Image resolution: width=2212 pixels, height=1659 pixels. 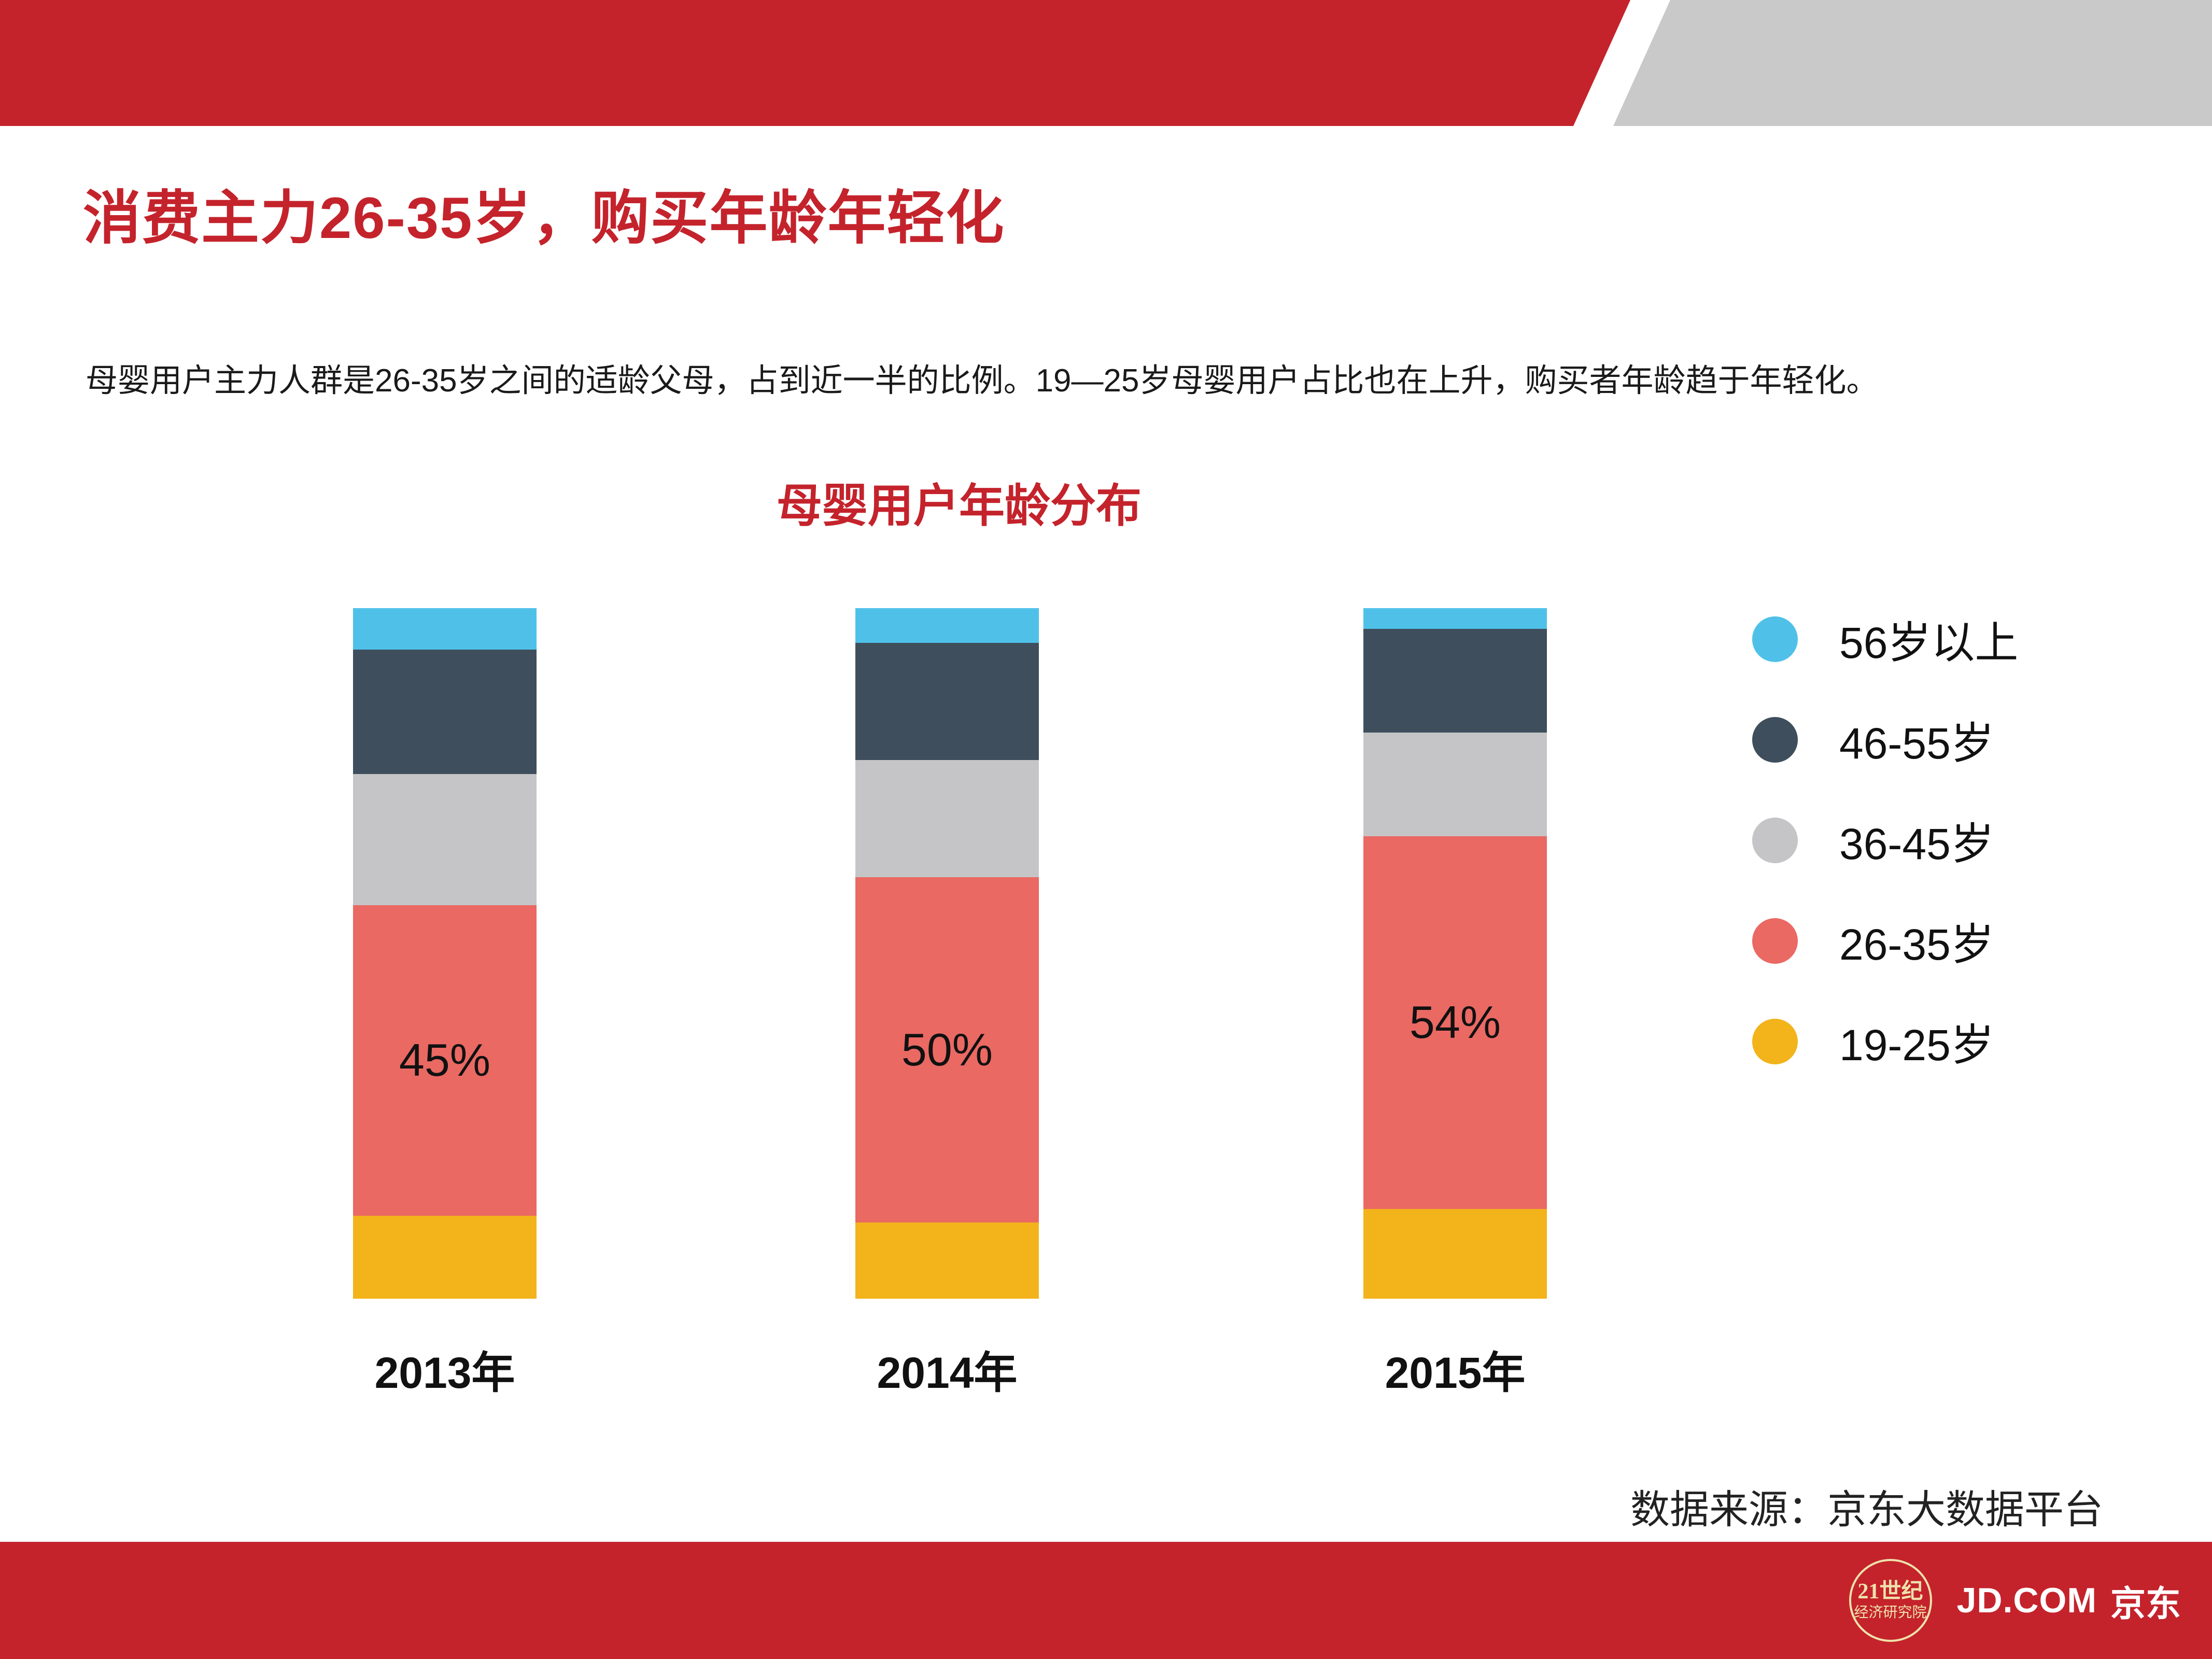 What do you see at coordinates (1916, 843) in the screenshot?
I see `legend-label: 36-45岁` at bounding box center [1916, 843].